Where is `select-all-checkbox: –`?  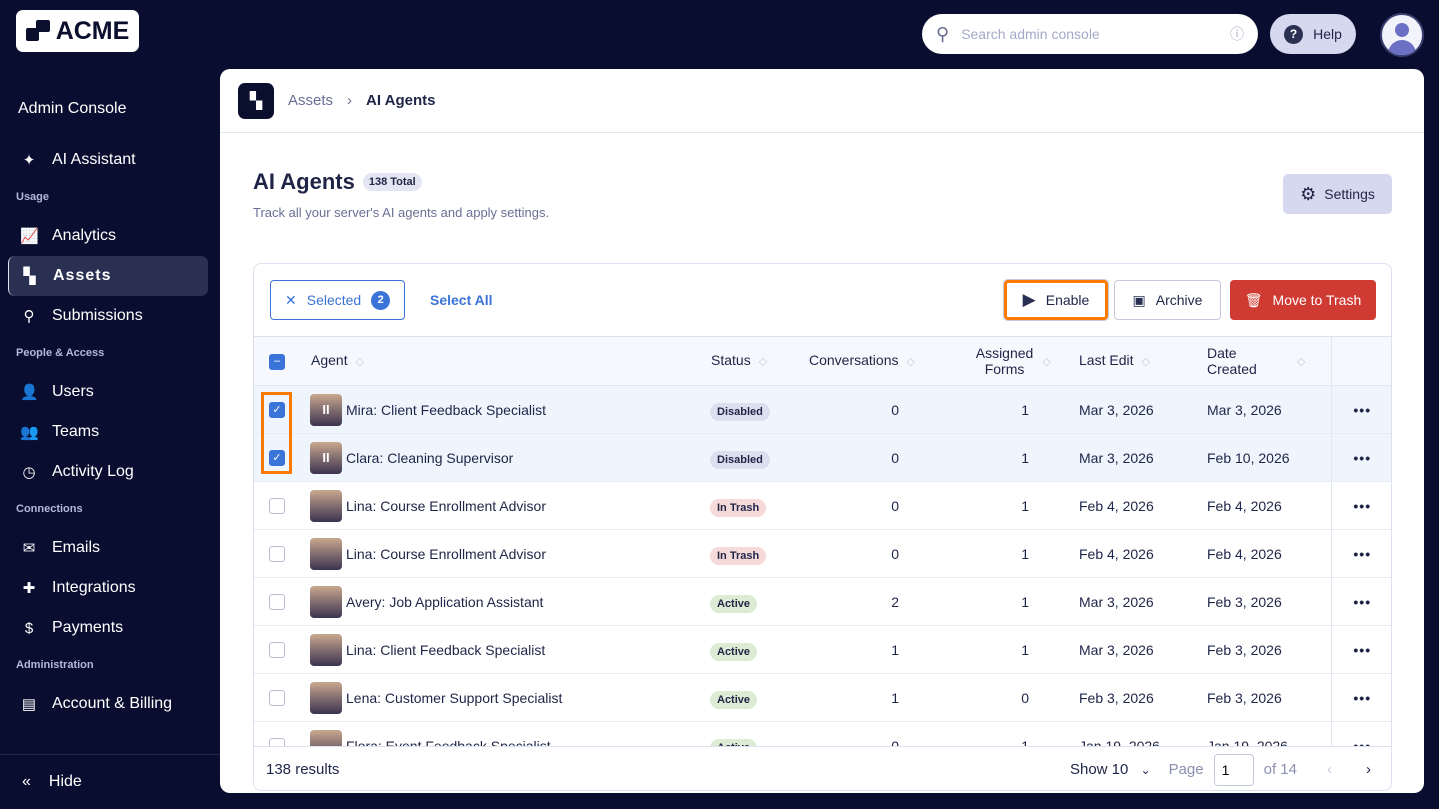
select-all-checkbox: – is located at coordinates (277, 361).